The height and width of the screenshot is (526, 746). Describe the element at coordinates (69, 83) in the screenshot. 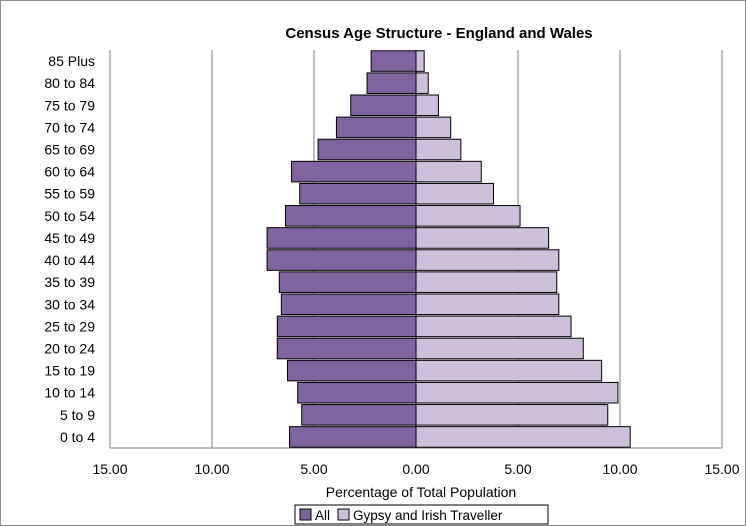

I see `category-label: 80 to 84` at that location.